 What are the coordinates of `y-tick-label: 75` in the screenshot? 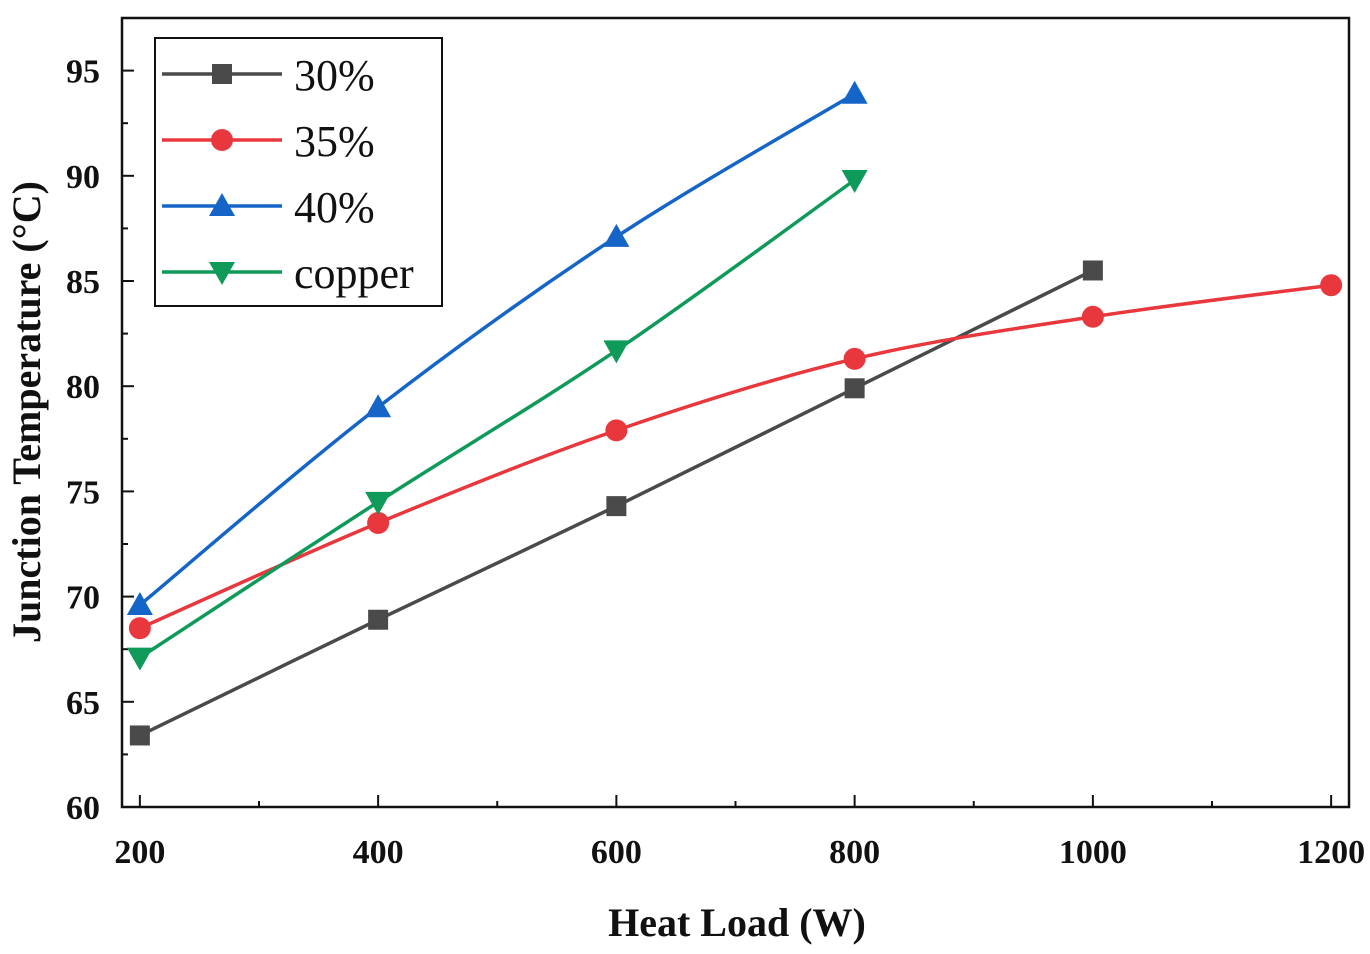 It's located at (83, 492).